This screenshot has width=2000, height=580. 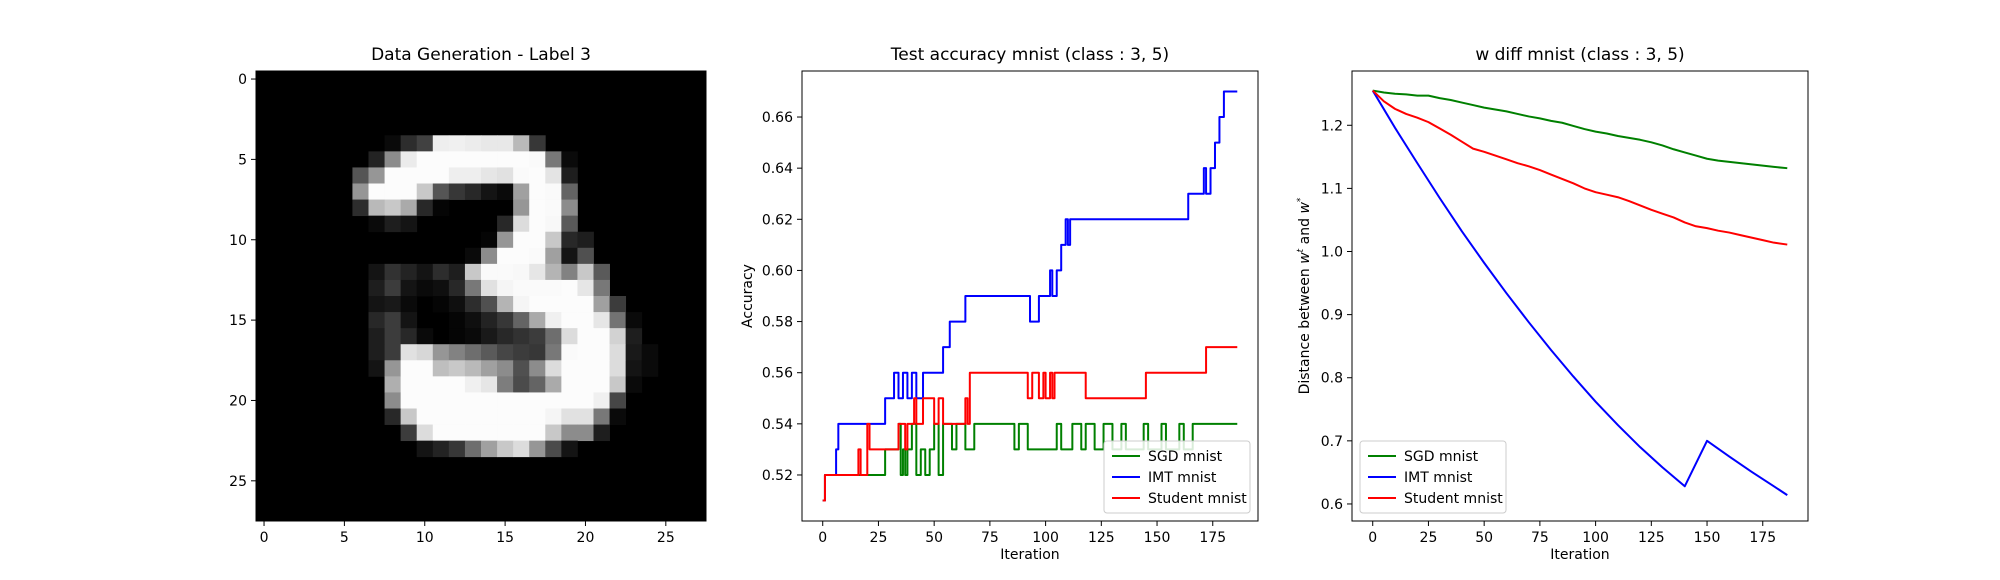 I want to click on y-tick-label: 0.58, so click(x=777, y=323).